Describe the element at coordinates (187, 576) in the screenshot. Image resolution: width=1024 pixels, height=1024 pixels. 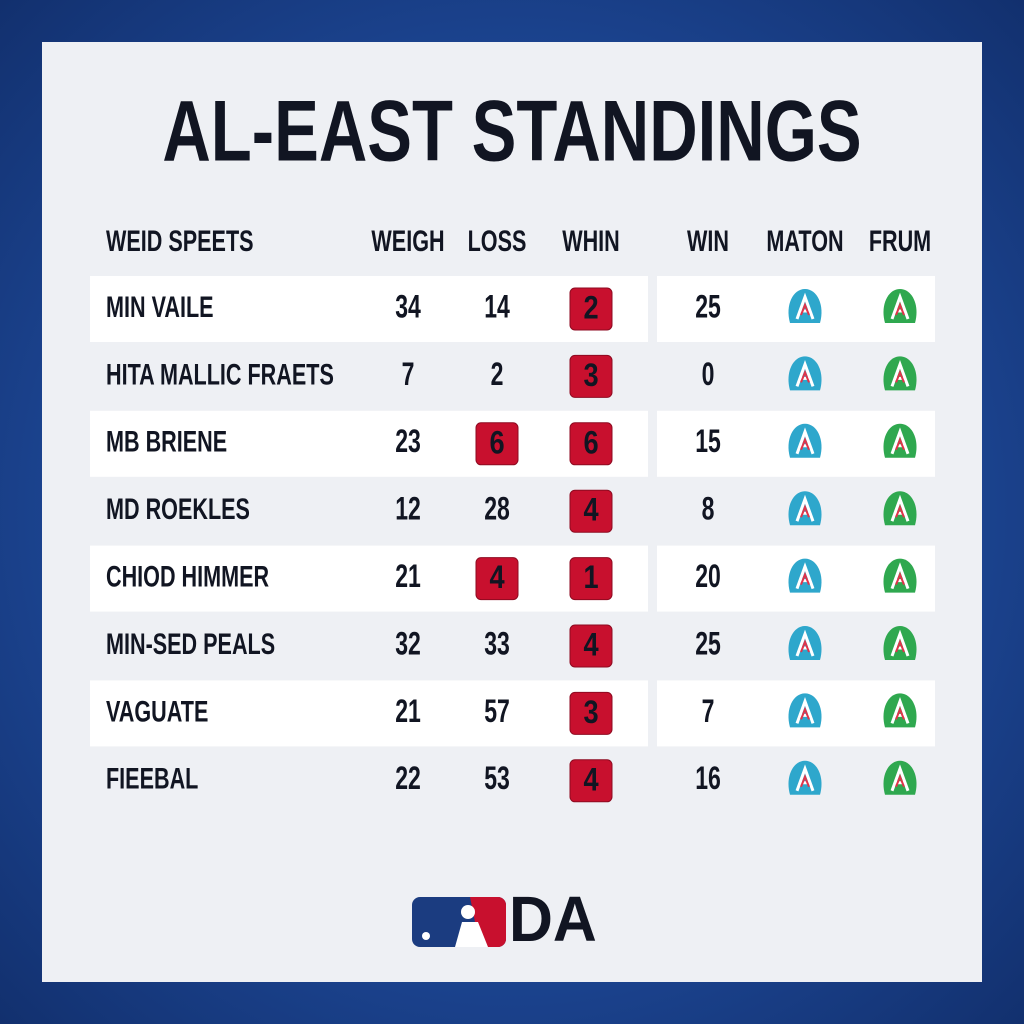
I see `team-name: CHIOD HIMMER` at that location.